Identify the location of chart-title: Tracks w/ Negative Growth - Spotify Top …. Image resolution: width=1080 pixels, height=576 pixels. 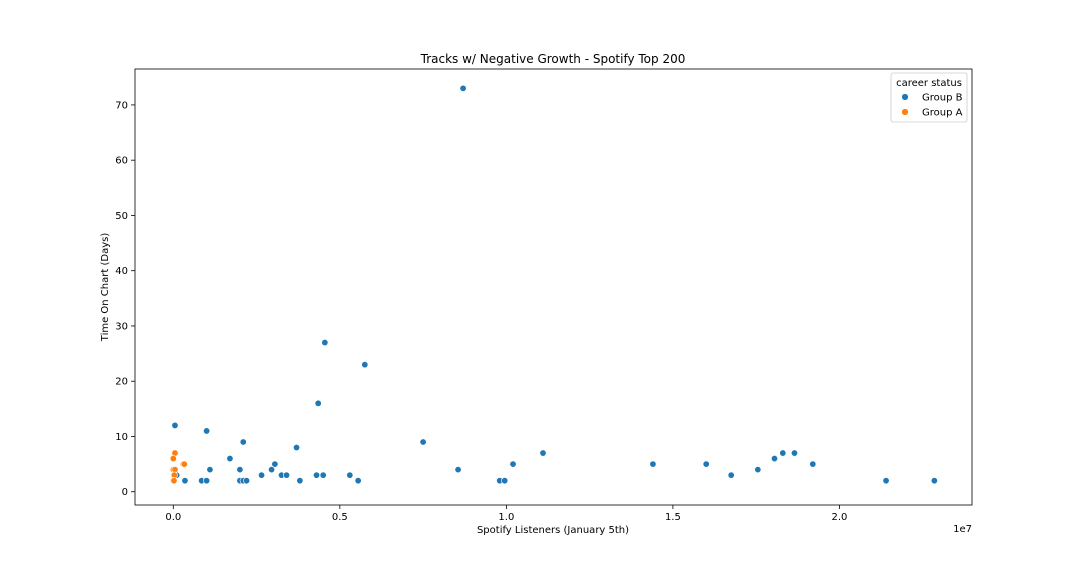
(553, 59).